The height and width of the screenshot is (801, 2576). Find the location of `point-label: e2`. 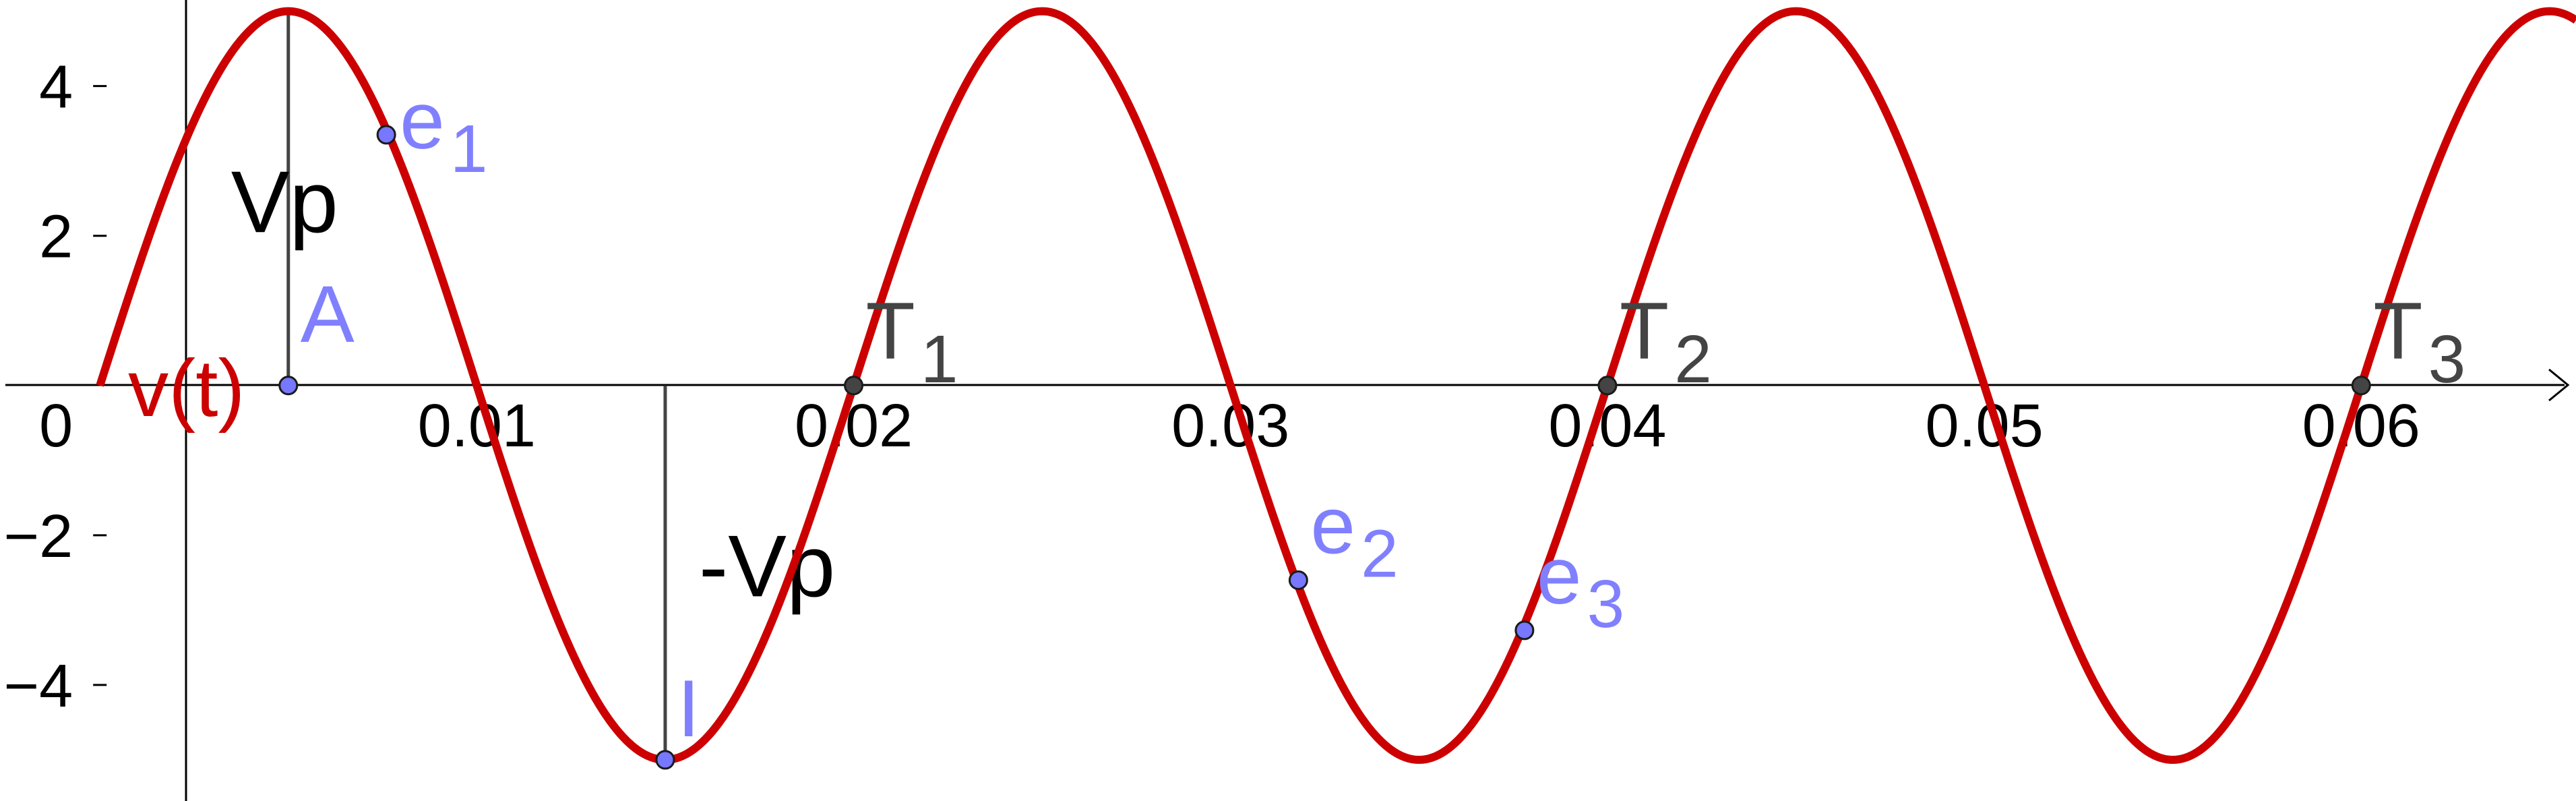

point-label: e2 is located at coordinates (1354, 535).